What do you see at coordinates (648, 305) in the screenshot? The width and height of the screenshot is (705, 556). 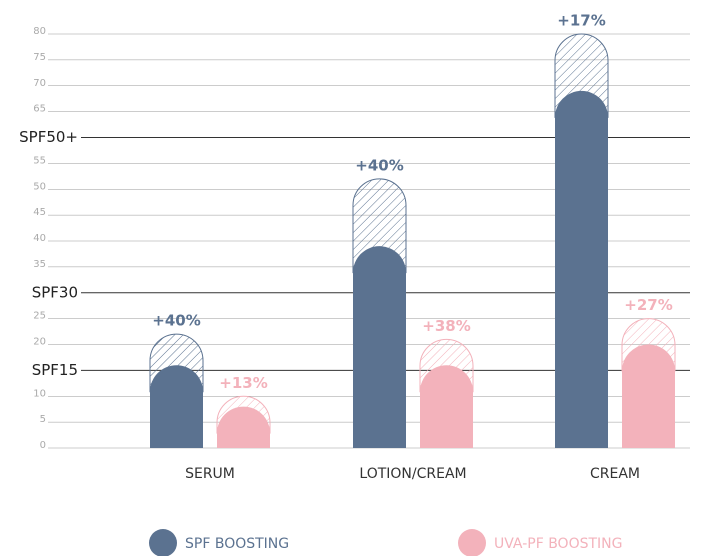 I see `boost-label: +27%` at bounding box center [648, 305].